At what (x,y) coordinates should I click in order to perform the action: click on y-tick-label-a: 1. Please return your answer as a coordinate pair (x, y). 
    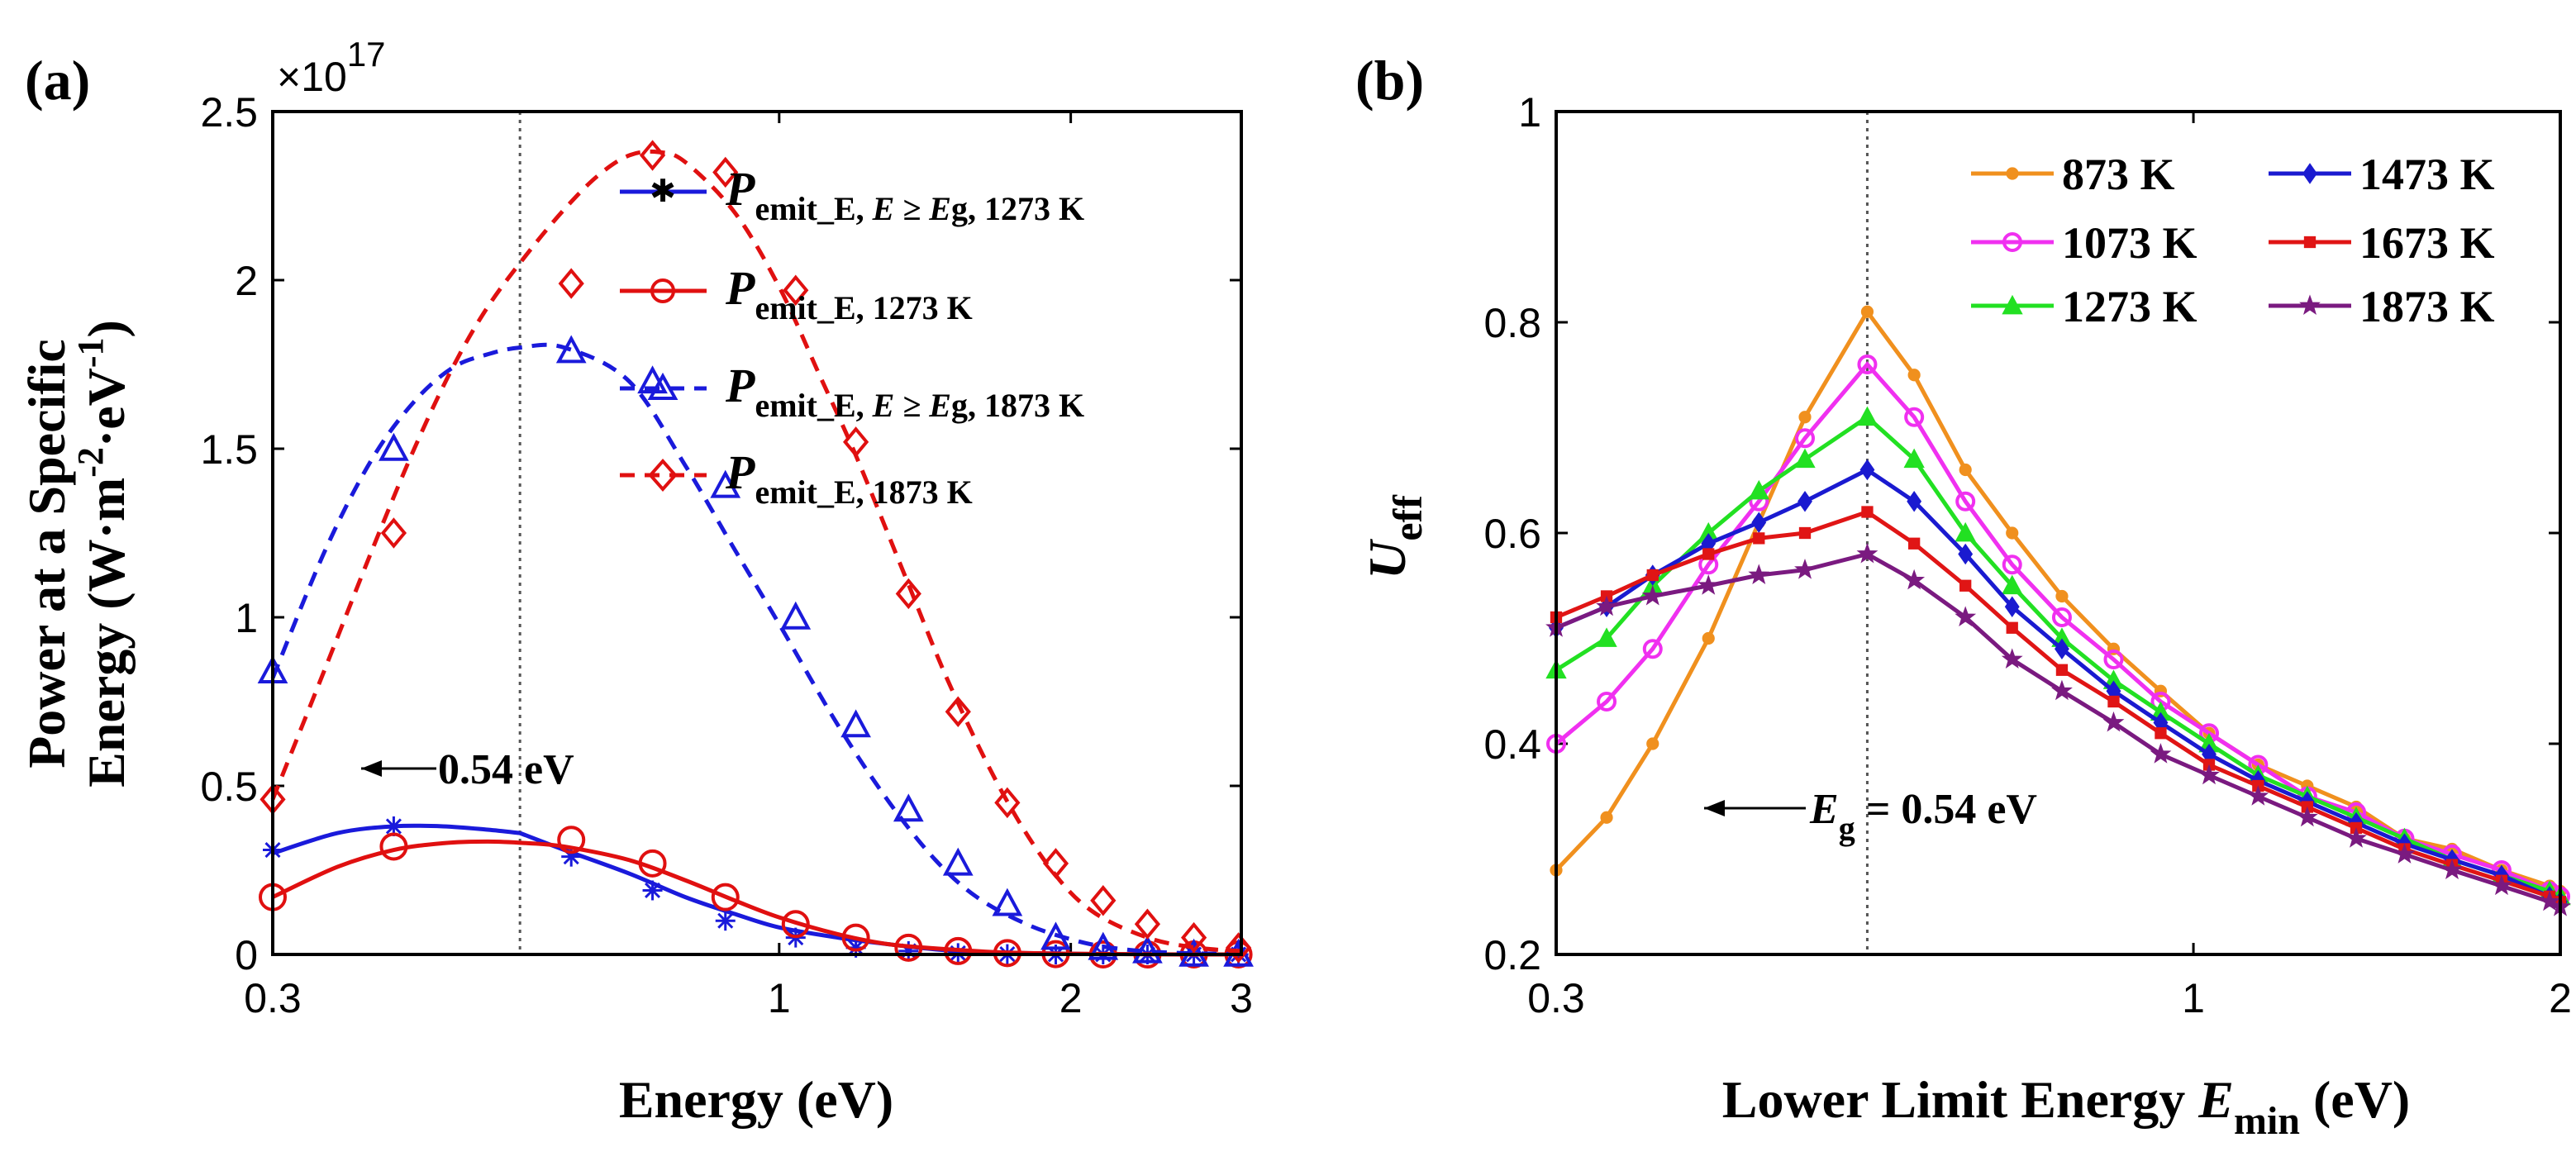
    Looking at the image, I should click on (247, 618).